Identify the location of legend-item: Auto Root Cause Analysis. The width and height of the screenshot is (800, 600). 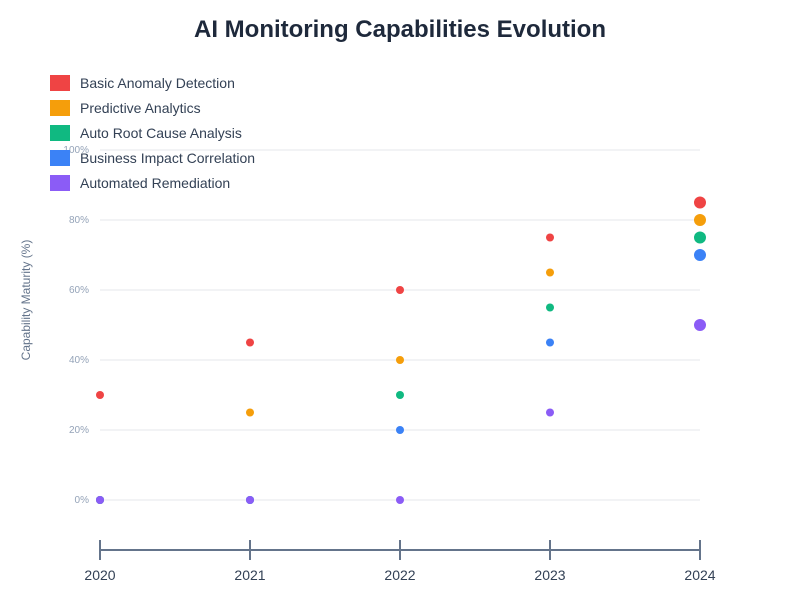
(152, 132).